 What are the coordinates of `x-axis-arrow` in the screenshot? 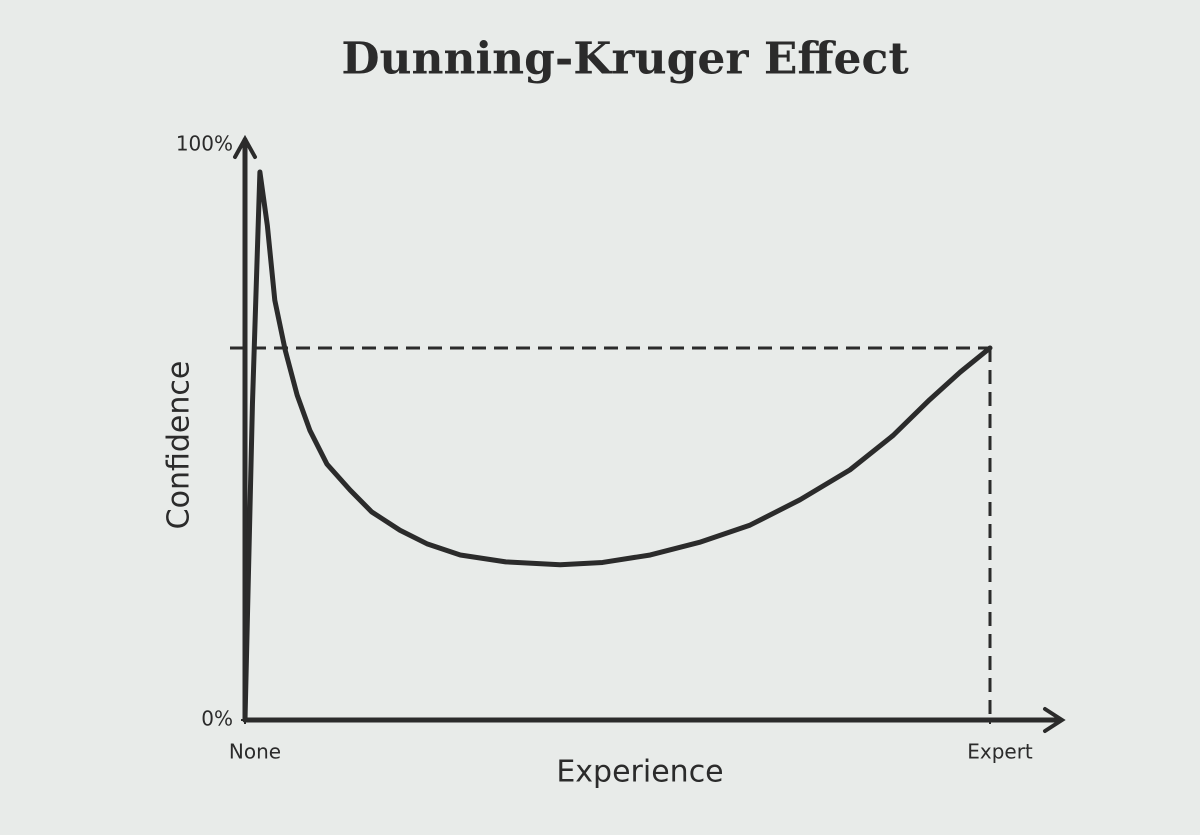 It's located at (1054, 720).